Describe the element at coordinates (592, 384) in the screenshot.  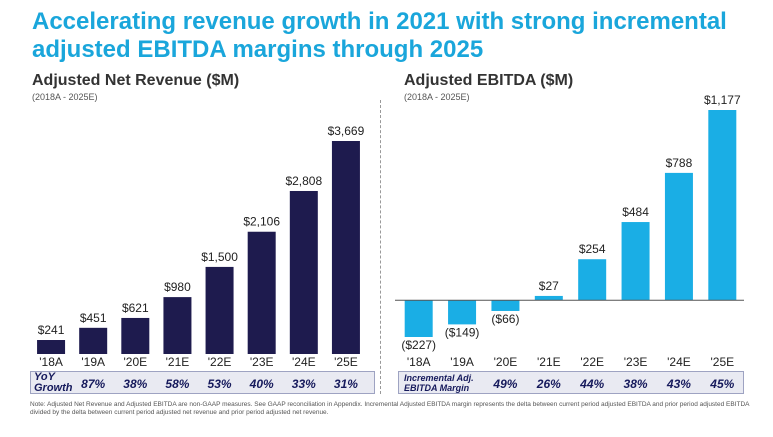
I see `ebitda-margin-value: 44%` at that location.